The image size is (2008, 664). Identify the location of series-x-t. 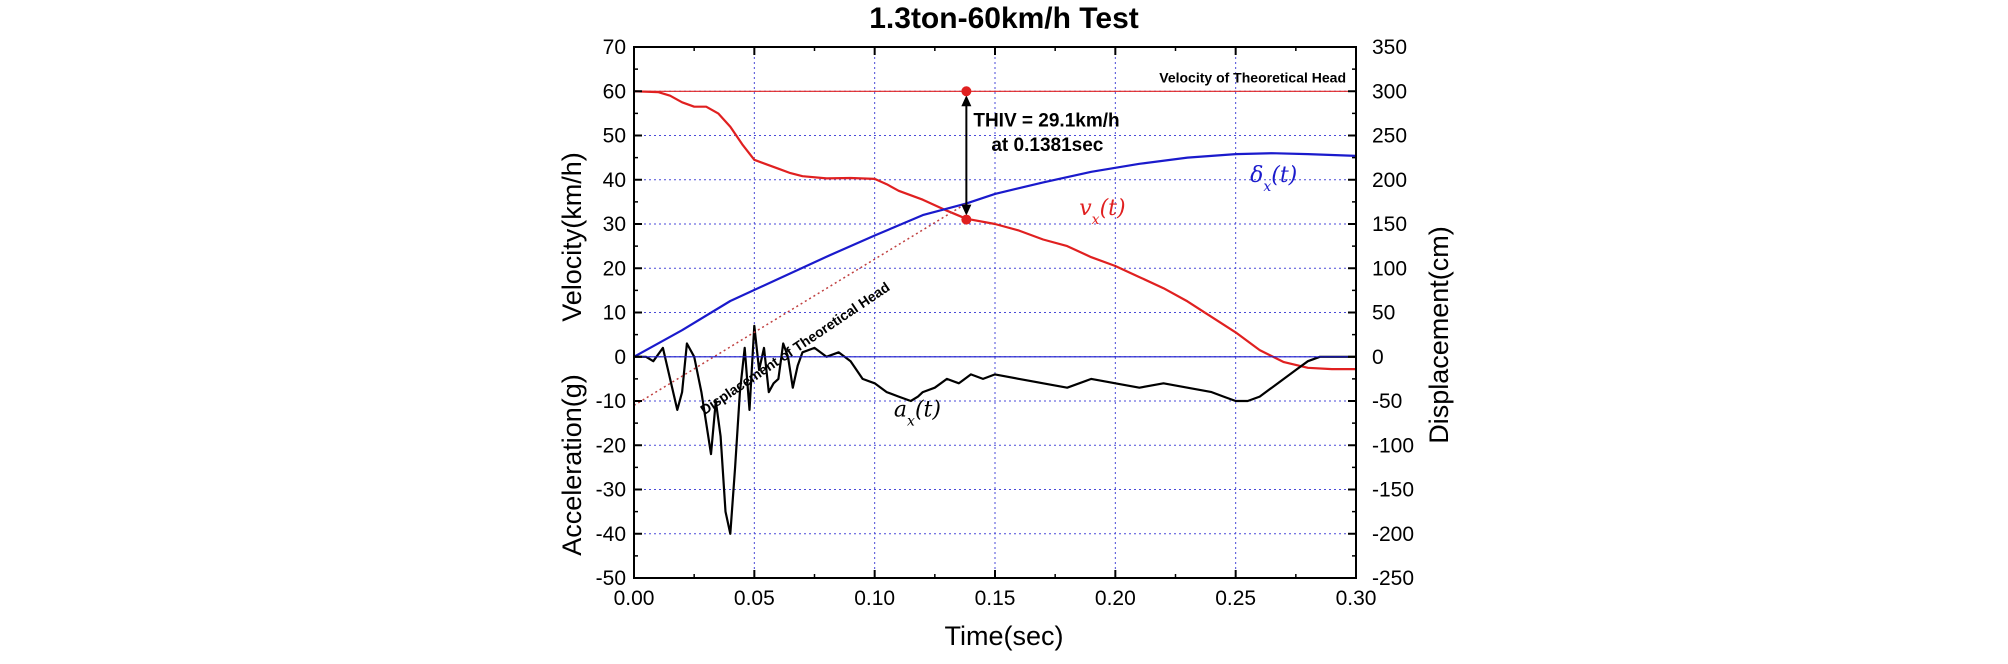
(995, 255).